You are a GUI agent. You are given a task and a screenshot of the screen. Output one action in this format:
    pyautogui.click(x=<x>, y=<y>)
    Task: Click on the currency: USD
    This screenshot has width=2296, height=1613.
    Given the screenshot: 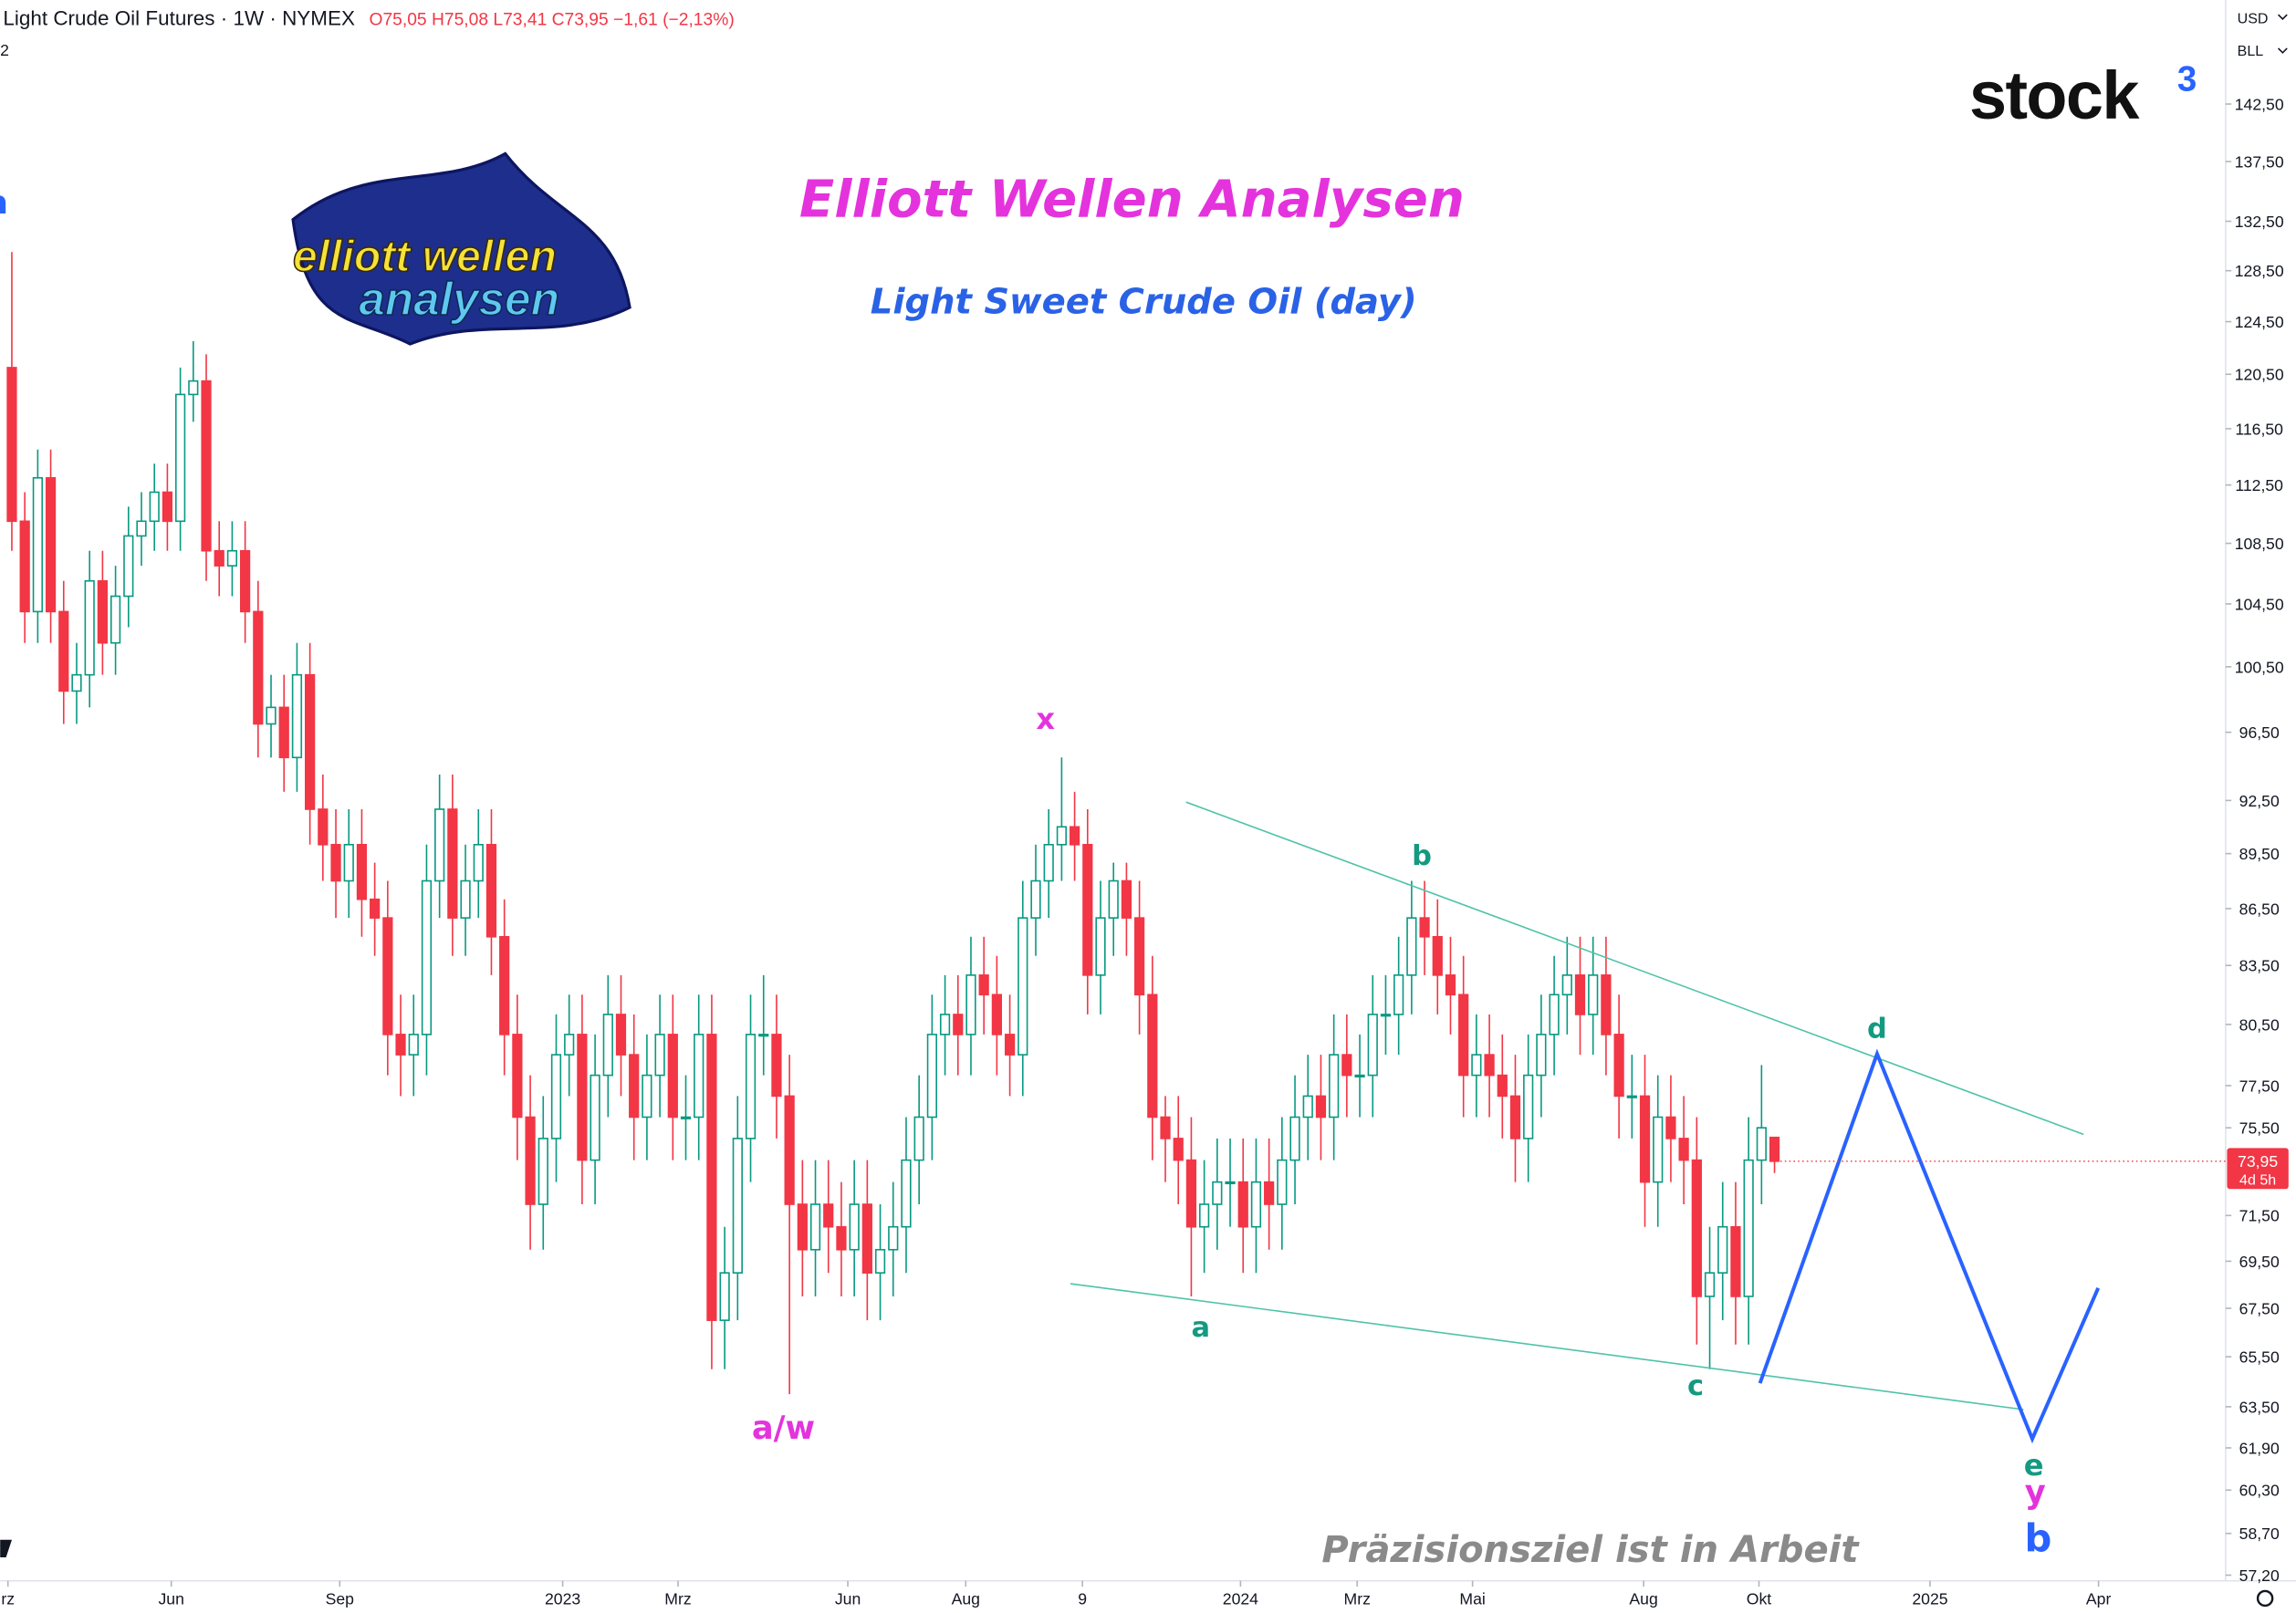 What is the action you would take?
    pyautogui.click(x=2253, y=19)
    